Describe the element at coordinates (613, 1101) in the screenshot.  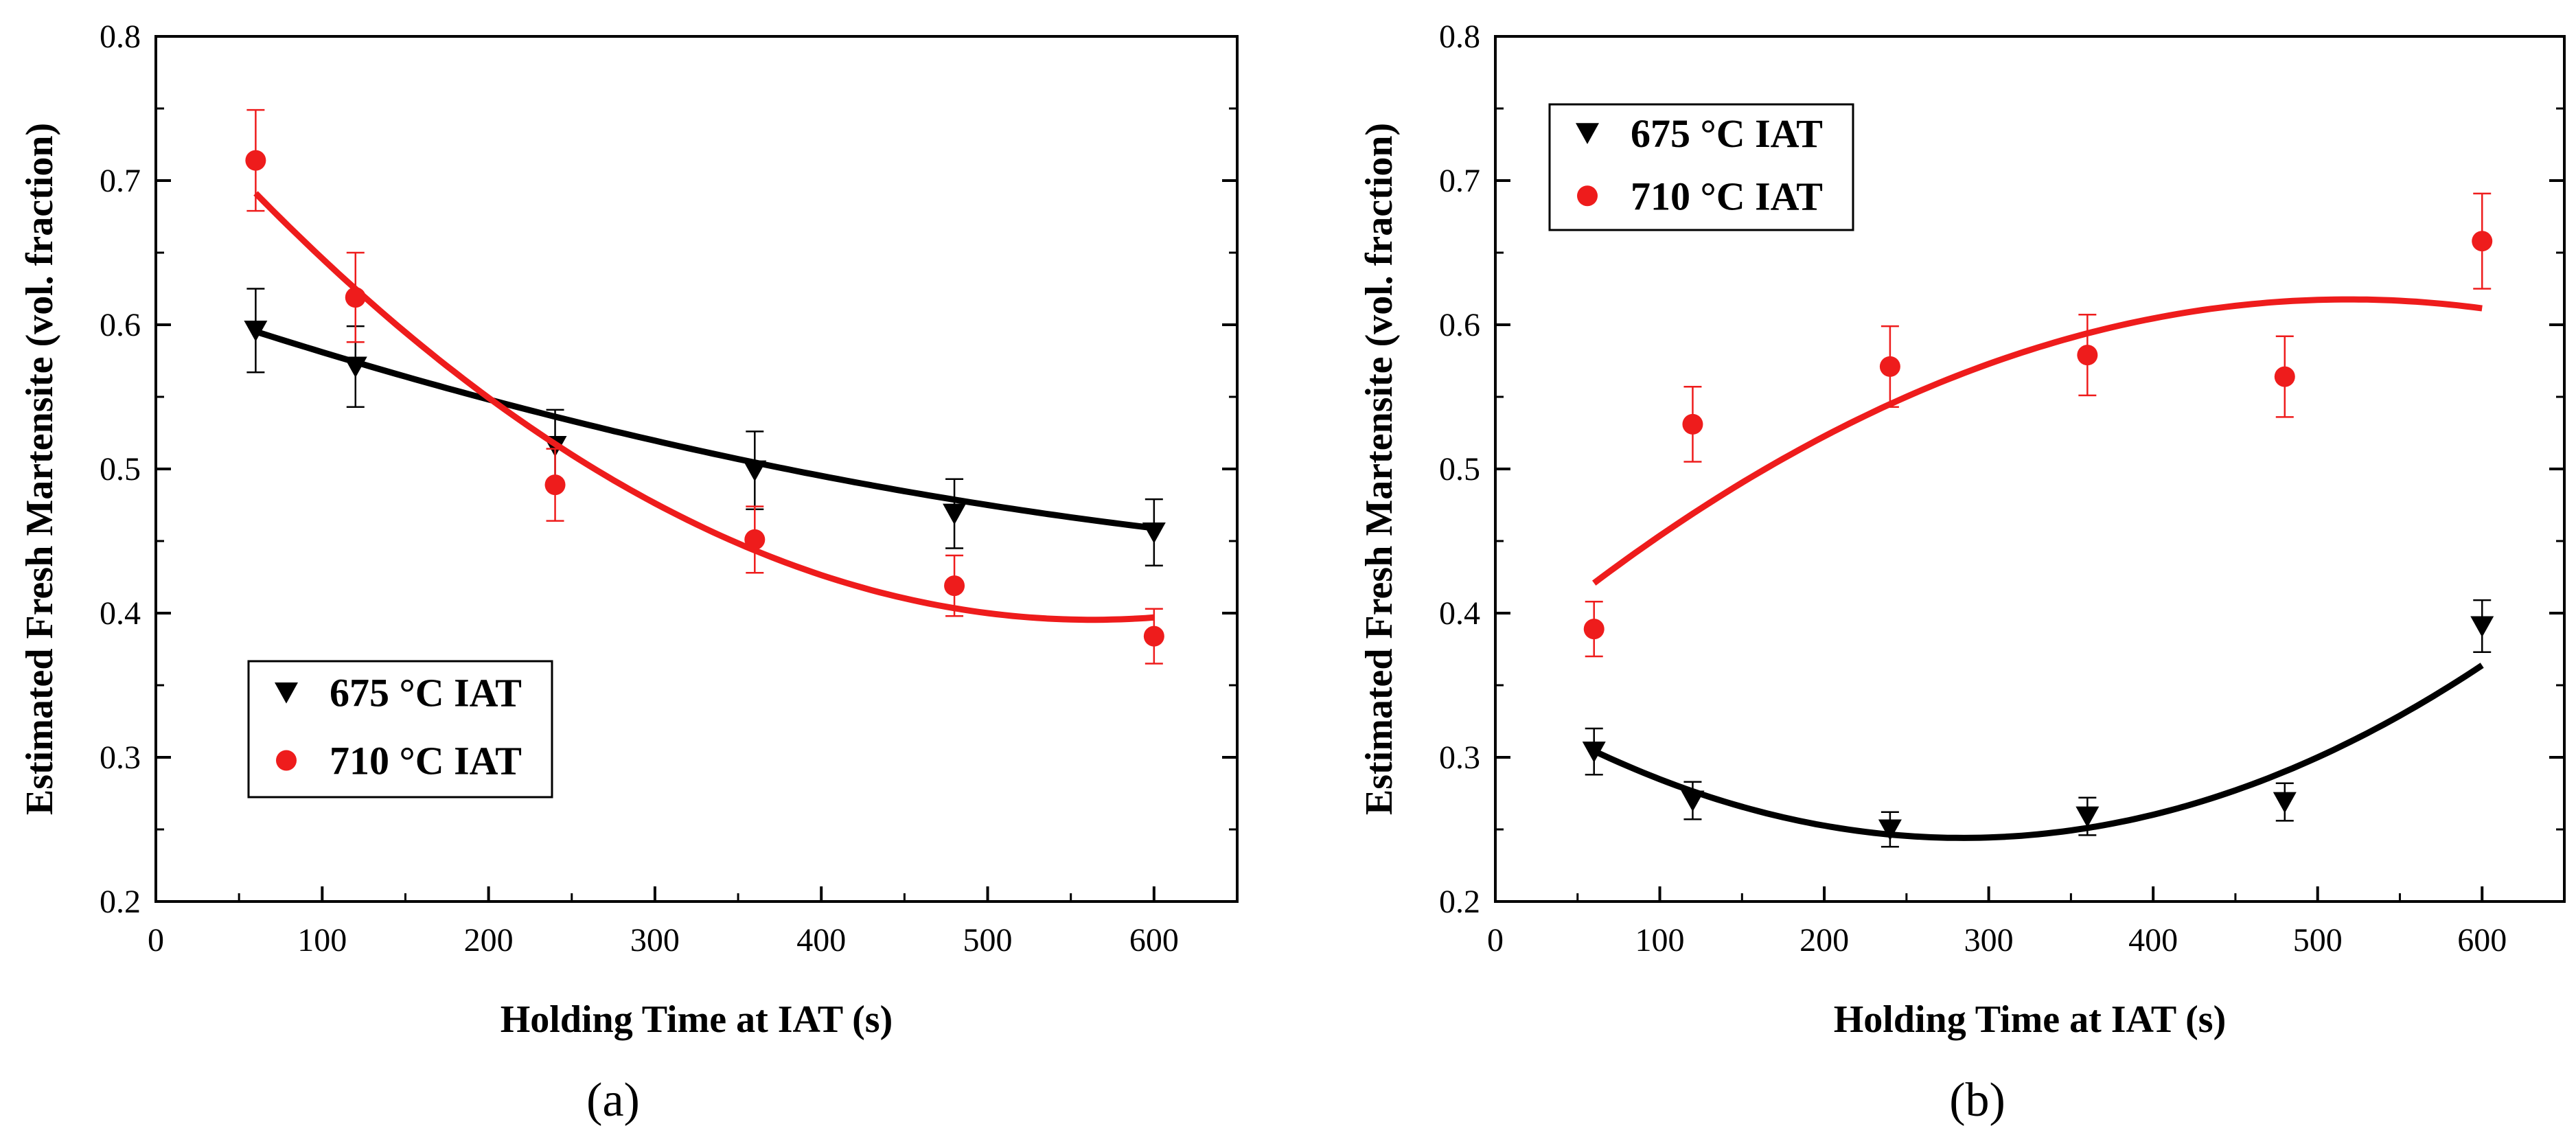
I see `panel-label: (a)` at that location.